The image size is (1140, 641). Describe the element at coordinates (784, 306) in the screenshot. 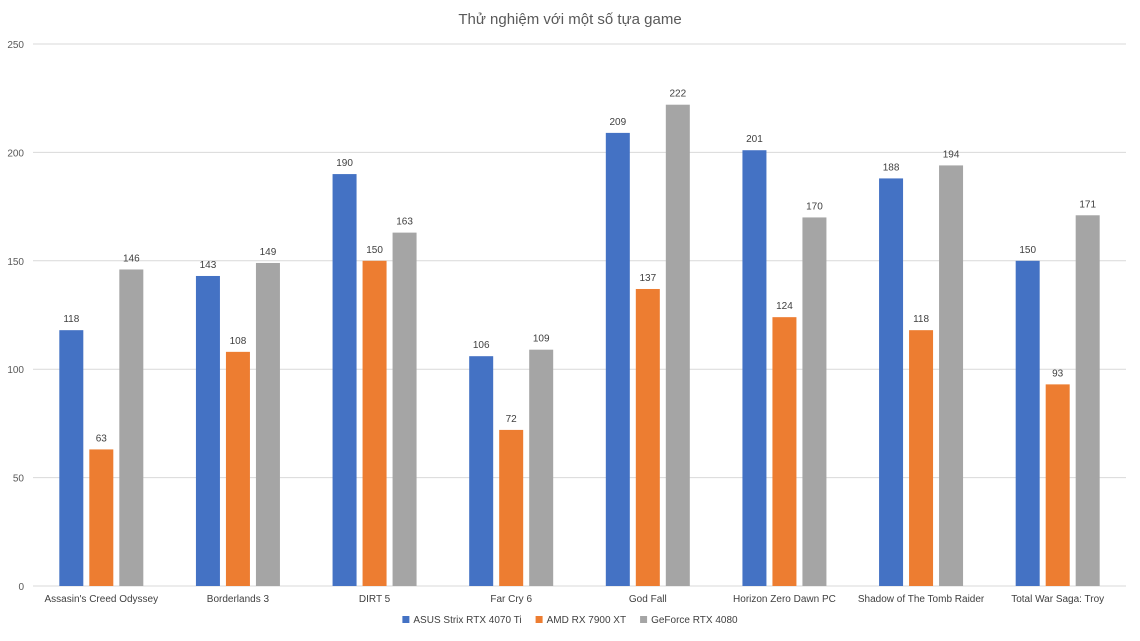

I see `data-label: 124` at that location.